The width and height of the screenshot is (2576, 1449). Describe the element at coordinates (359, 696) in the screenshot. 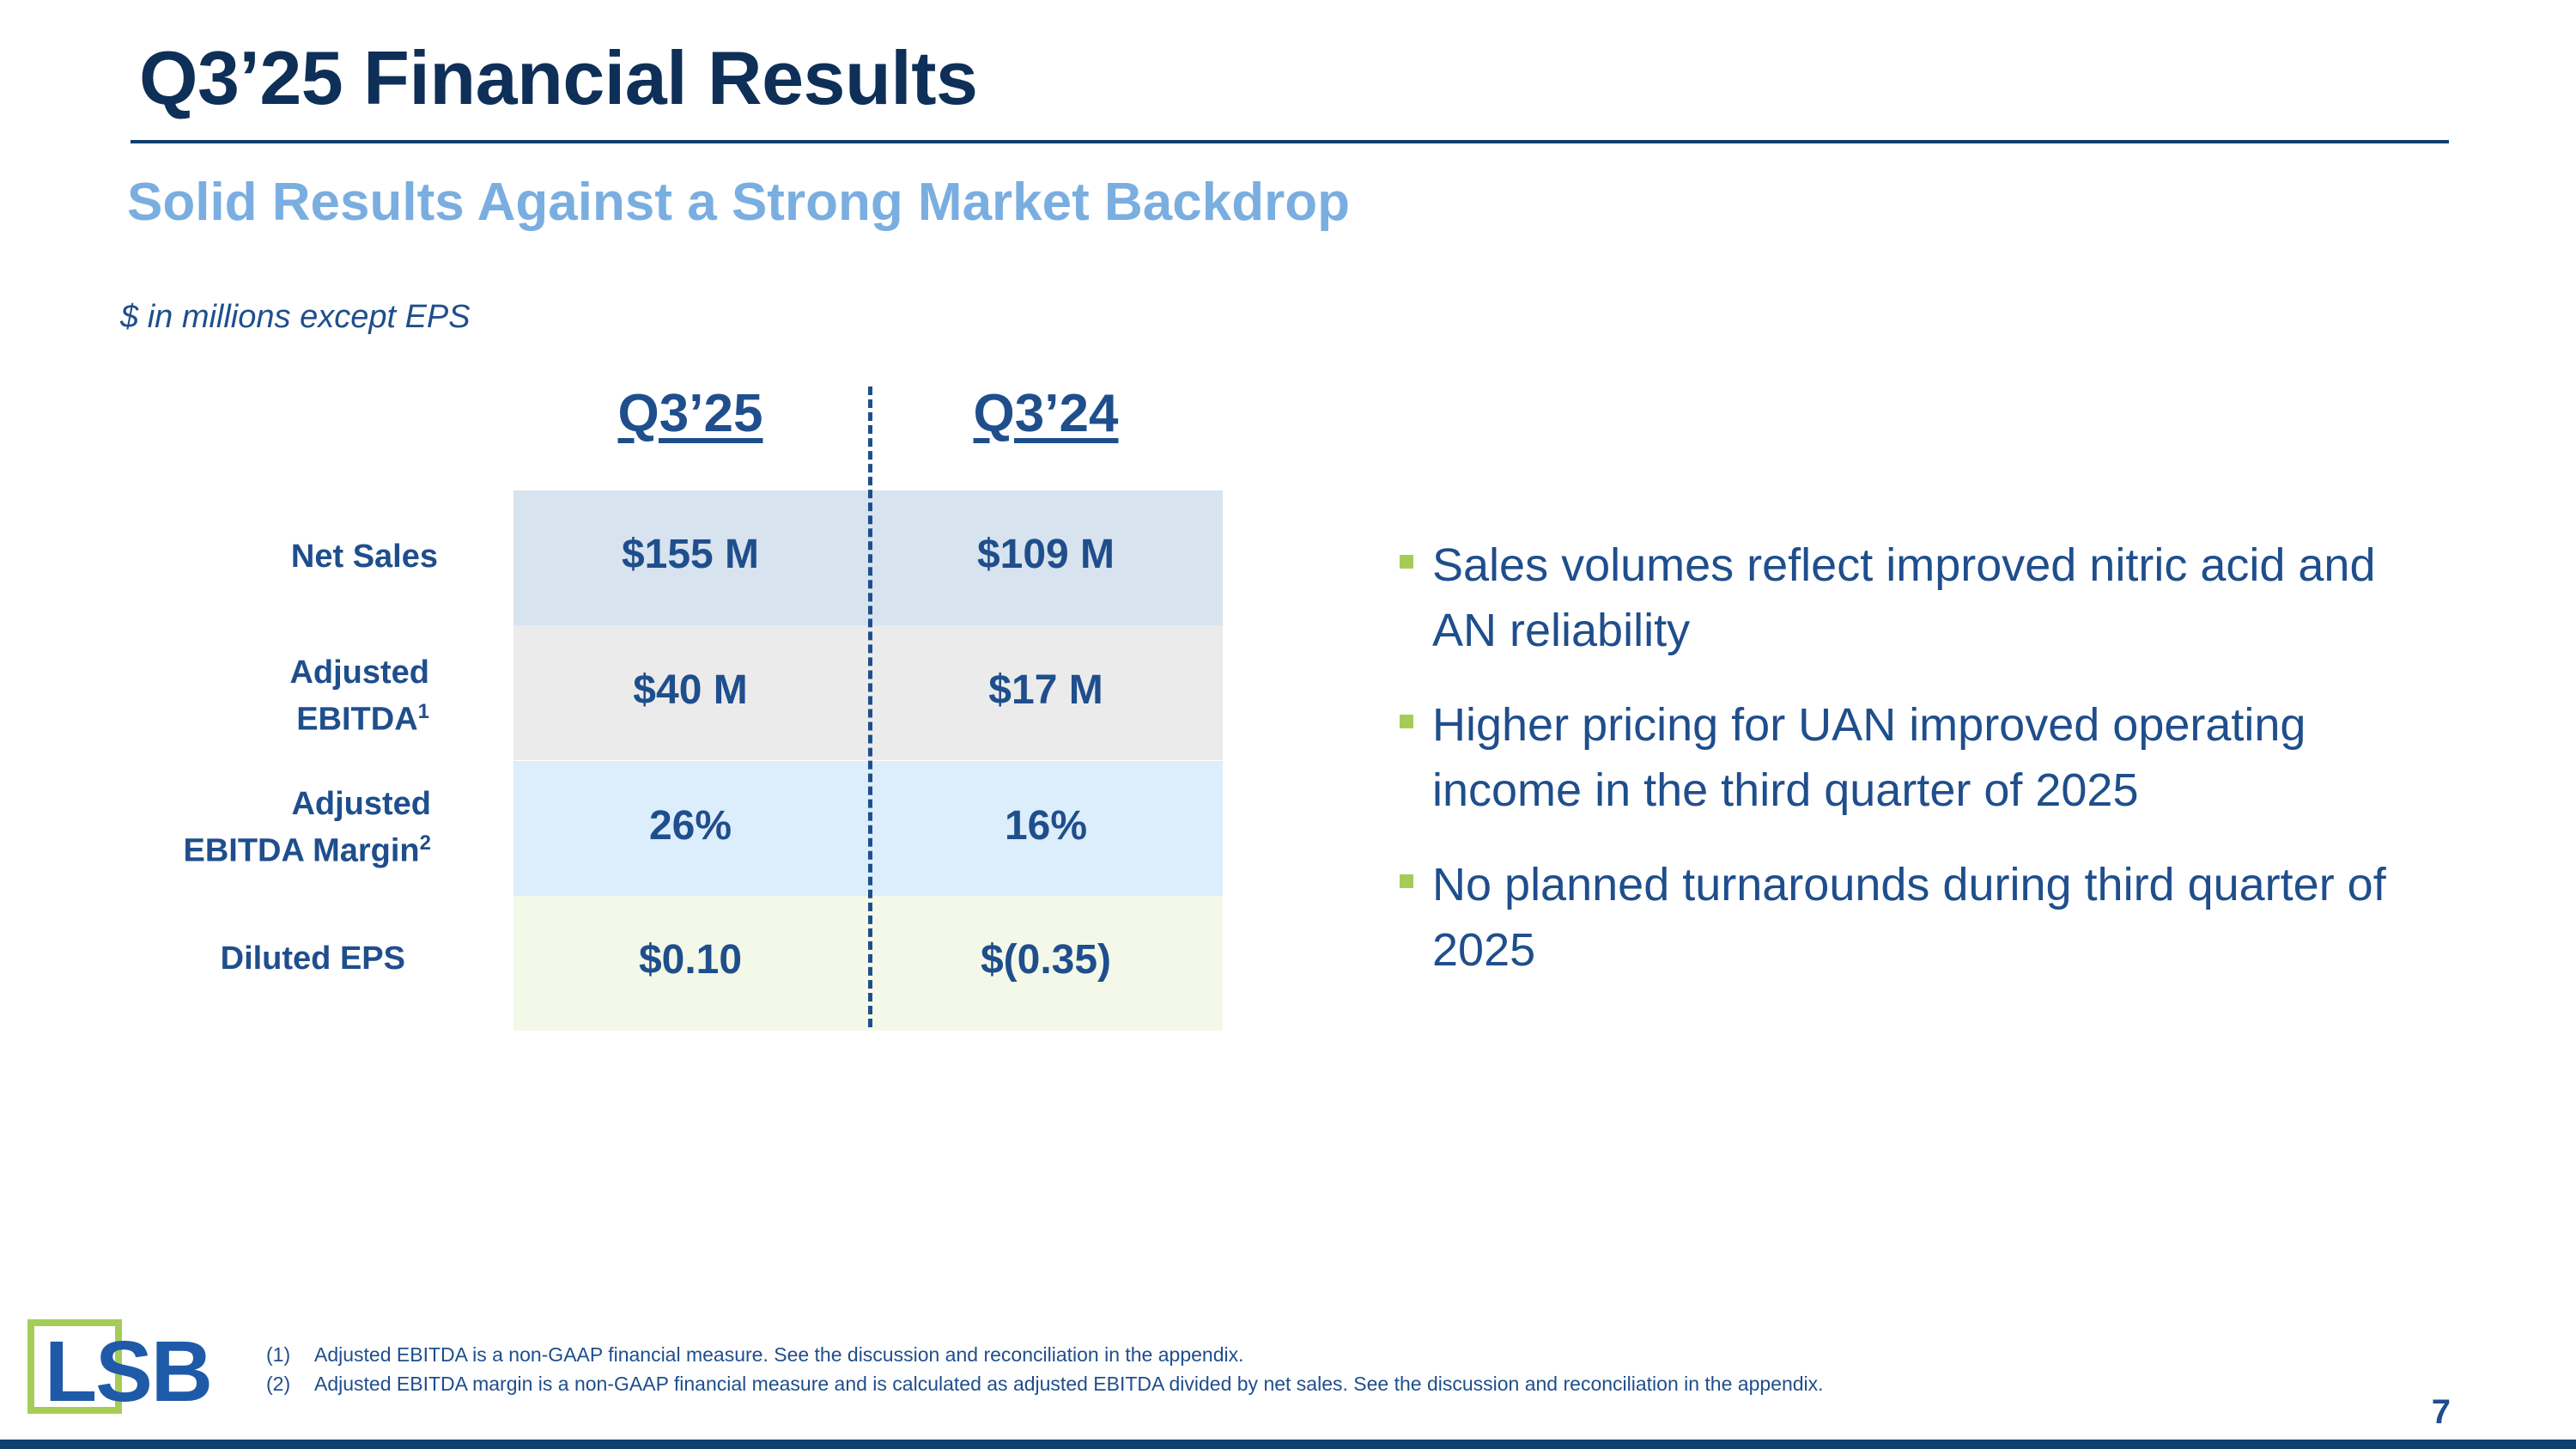

I see `row-label-adjusted-ebitda: Adjusted EBITDA1` at that location.